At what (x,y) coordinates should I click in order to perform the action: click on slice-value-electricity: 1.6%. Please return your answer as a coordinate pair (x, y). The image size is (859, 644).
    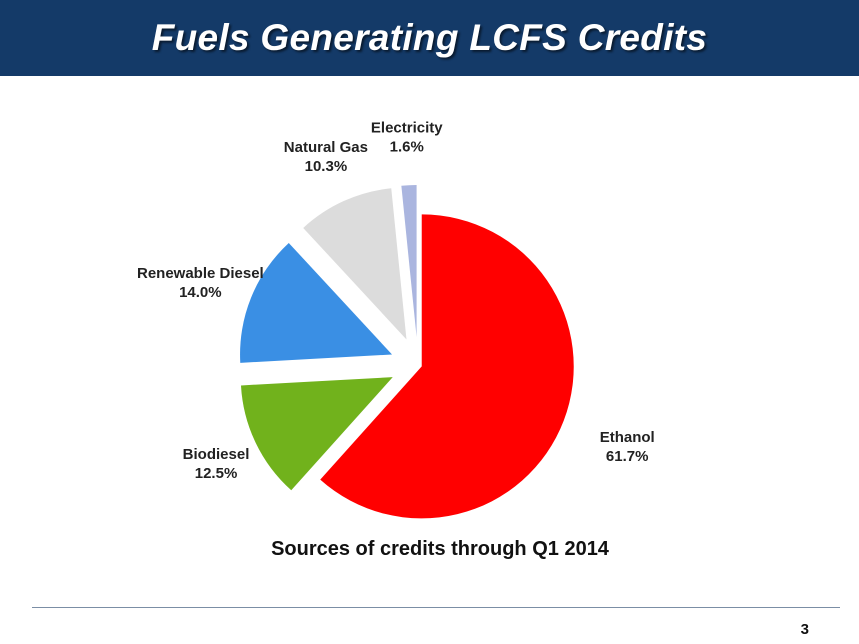
    Looking at the image, I should click on (407, 146).